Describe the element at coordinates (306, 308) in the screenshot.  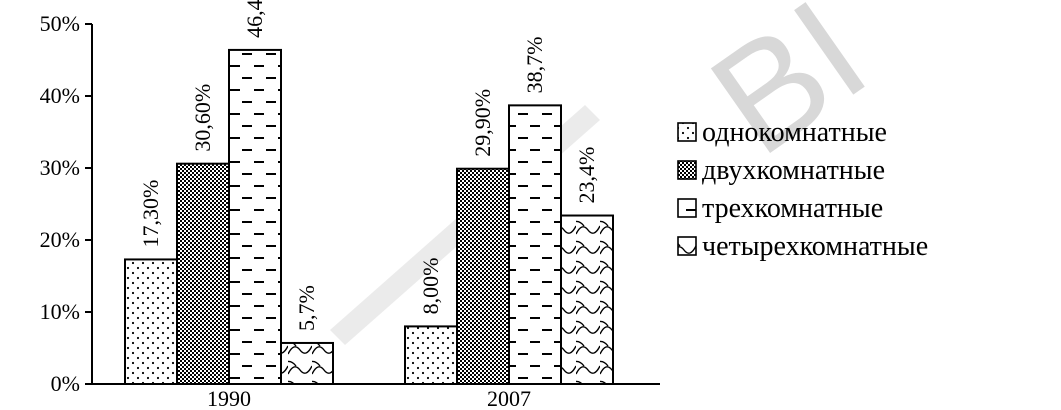
I see `data-label: 5,7%` at that location.